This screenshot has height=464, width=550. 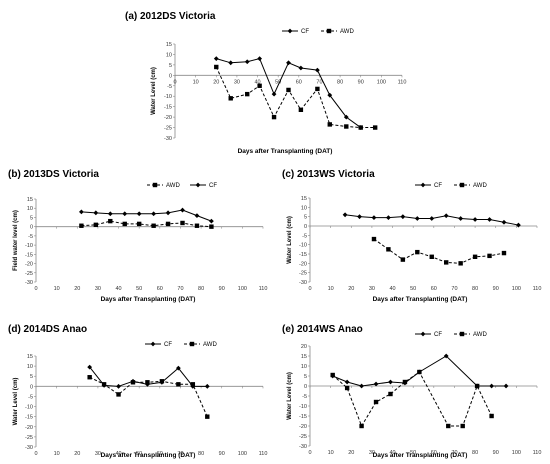 I want to click on chart-title: (a) 2012DS Victoria, so click(x=170, y=16).